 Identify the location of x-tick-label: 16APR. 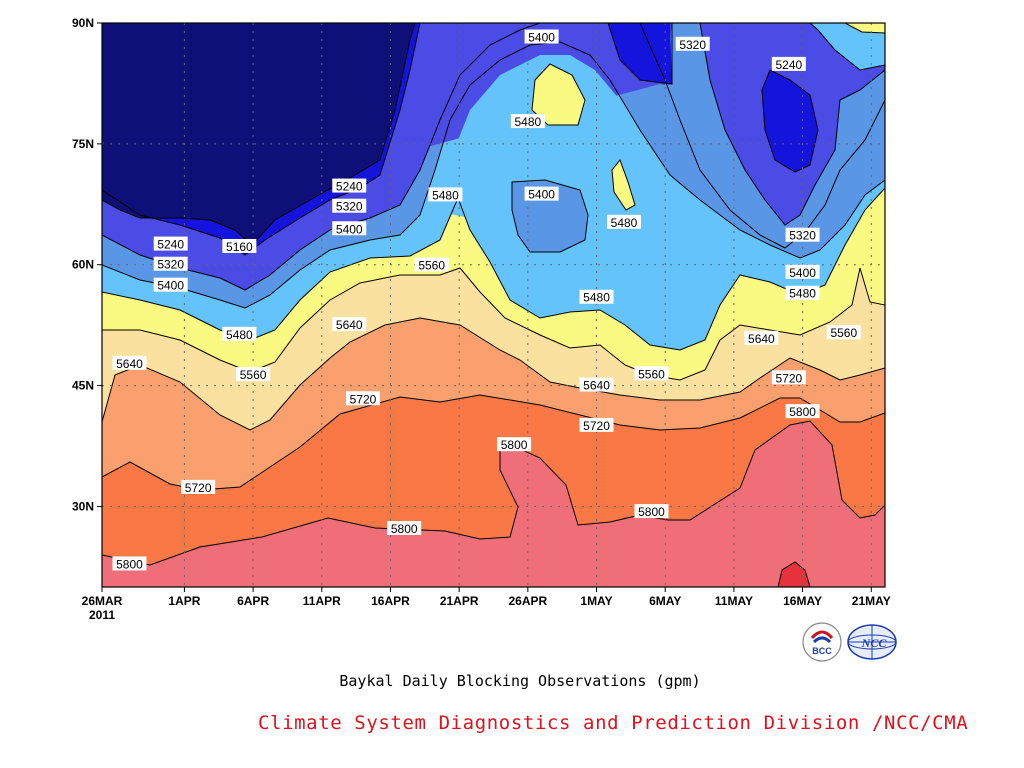
(390, 601).